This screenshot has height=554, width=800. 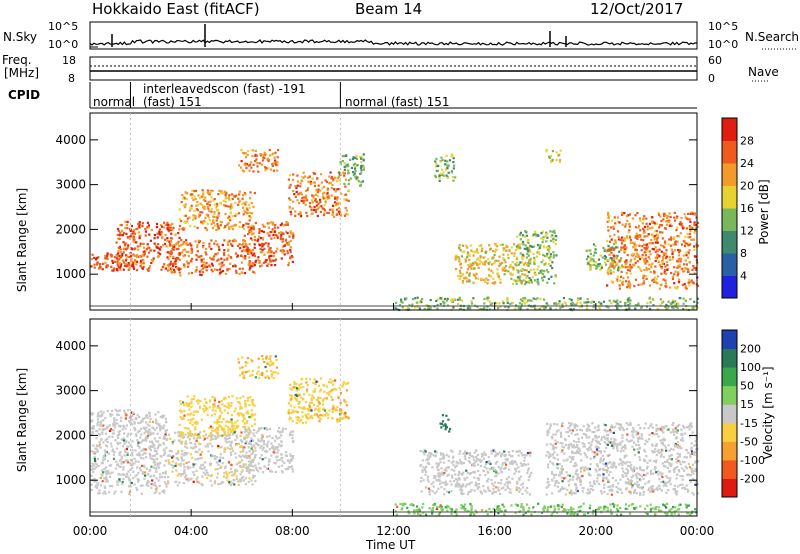 I want to click on power-colorbar-tick-4: 12, so click(x=747, y=231).